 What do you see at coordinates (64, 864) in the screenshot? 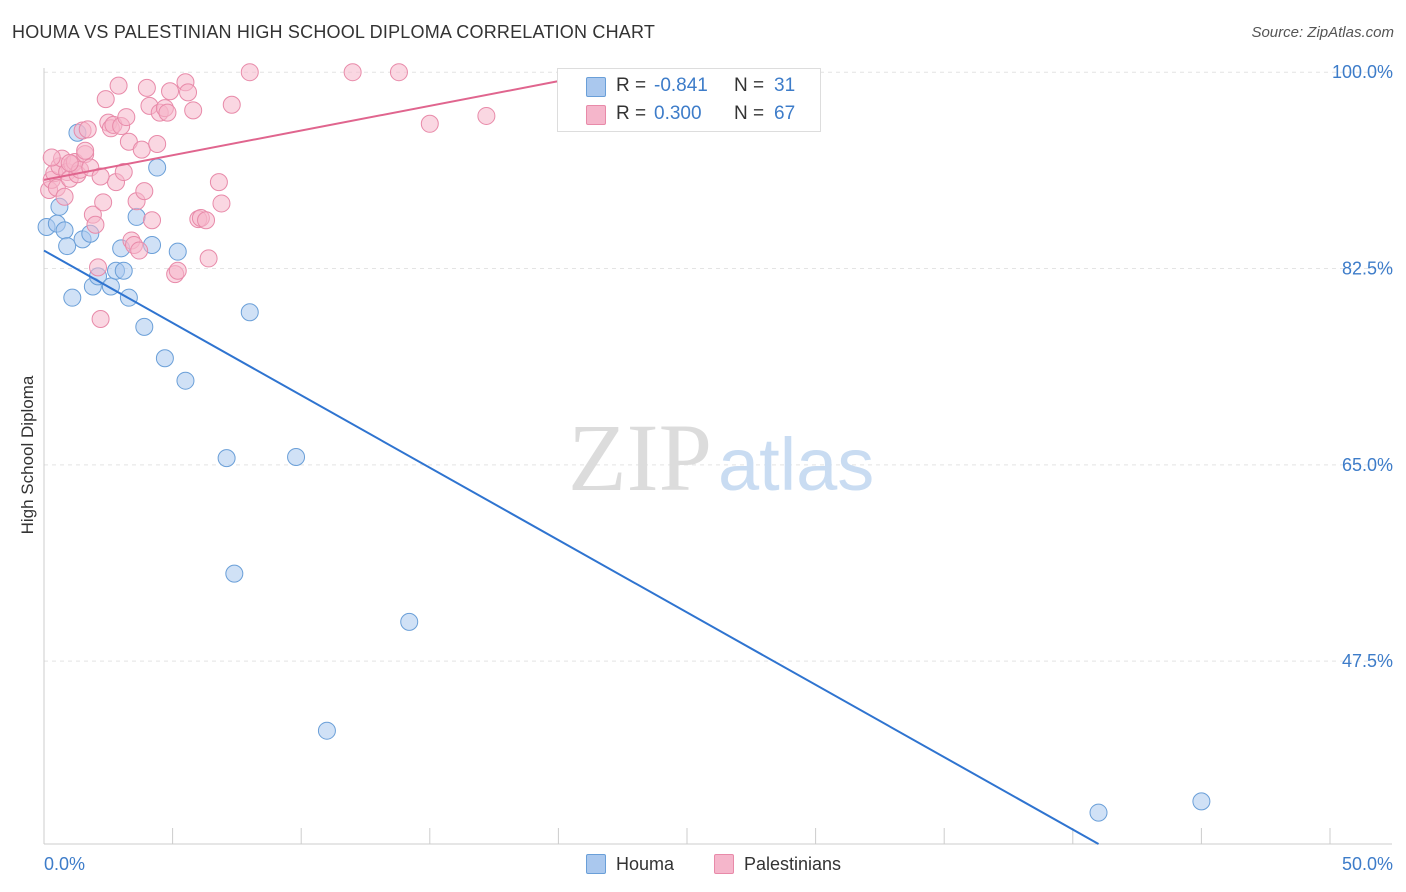
I see `x-tick-label: 0.0%` at bounding box center [64, 864].